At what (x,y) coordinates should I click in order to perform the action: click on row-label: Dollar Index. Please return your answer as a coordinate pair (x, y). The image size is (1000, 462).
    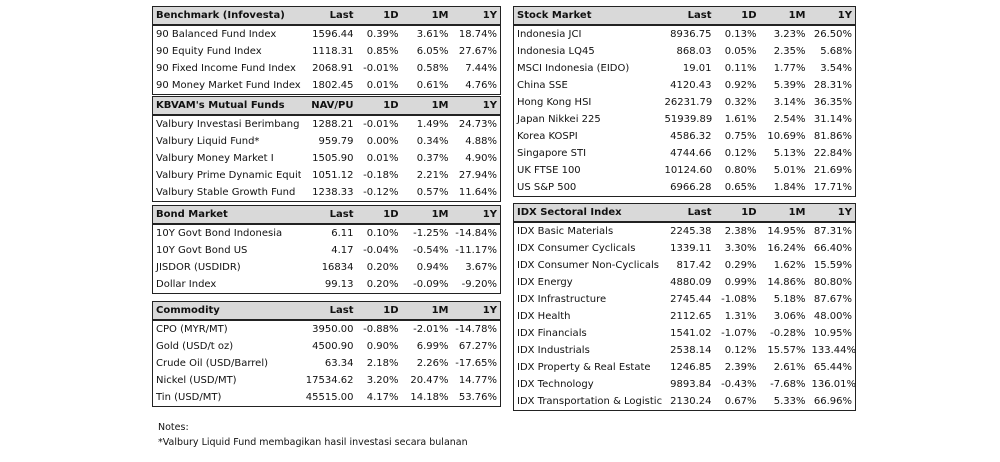
    Looking at the image, I should click on (186, 284).